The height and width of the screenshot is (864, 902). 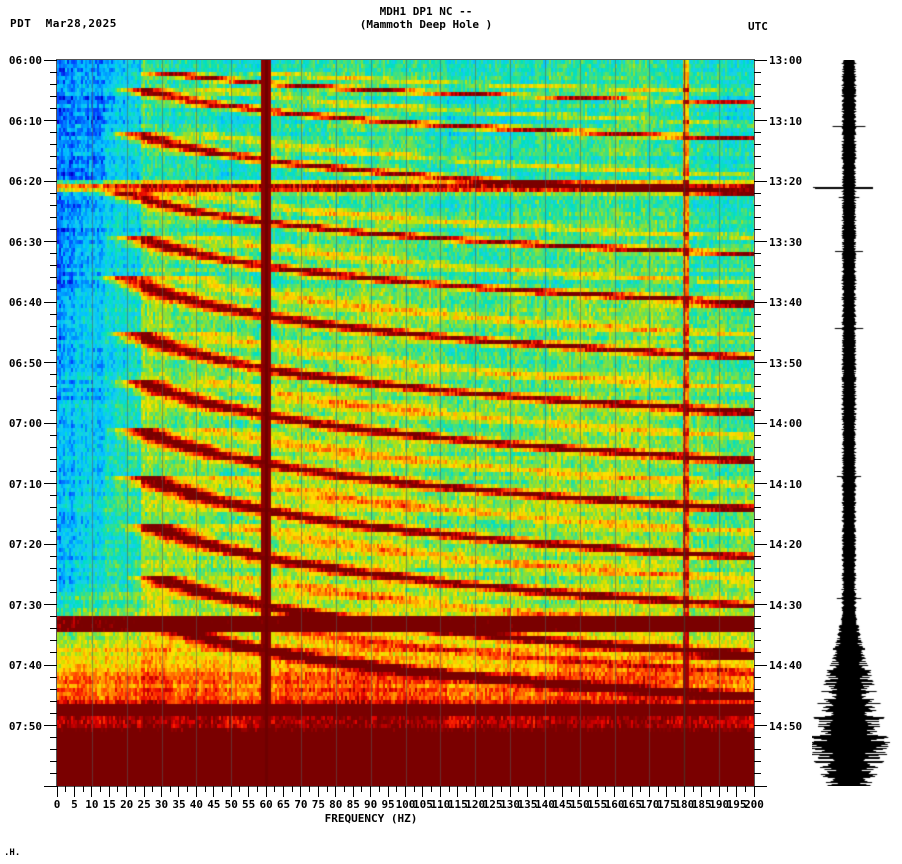 What do you see at coordinates (786, 181) in the screenshot?
I see `time-label-utc: 13:20` at bounding box center [786, 181].